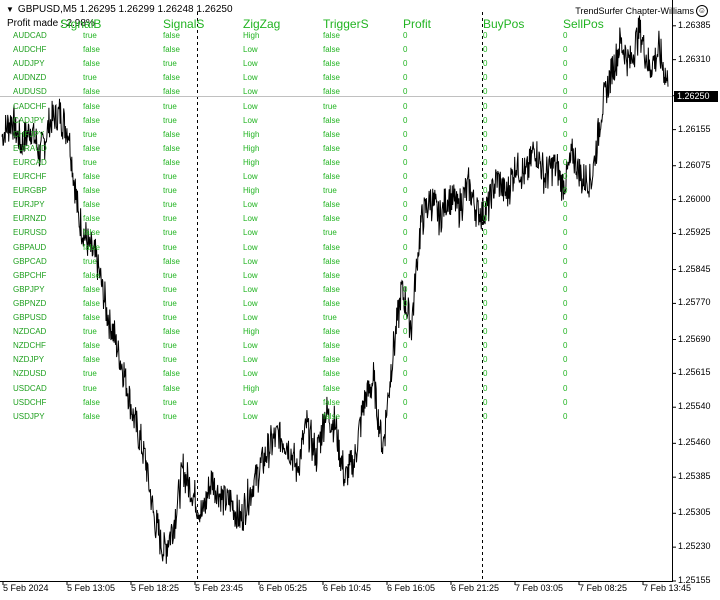 This screenshot has width=720, height=600. What do you see at coordinates (694, 232) in the screenshot?
I see `price-tick-label: 1.25925` at bounding box center [694, 232].